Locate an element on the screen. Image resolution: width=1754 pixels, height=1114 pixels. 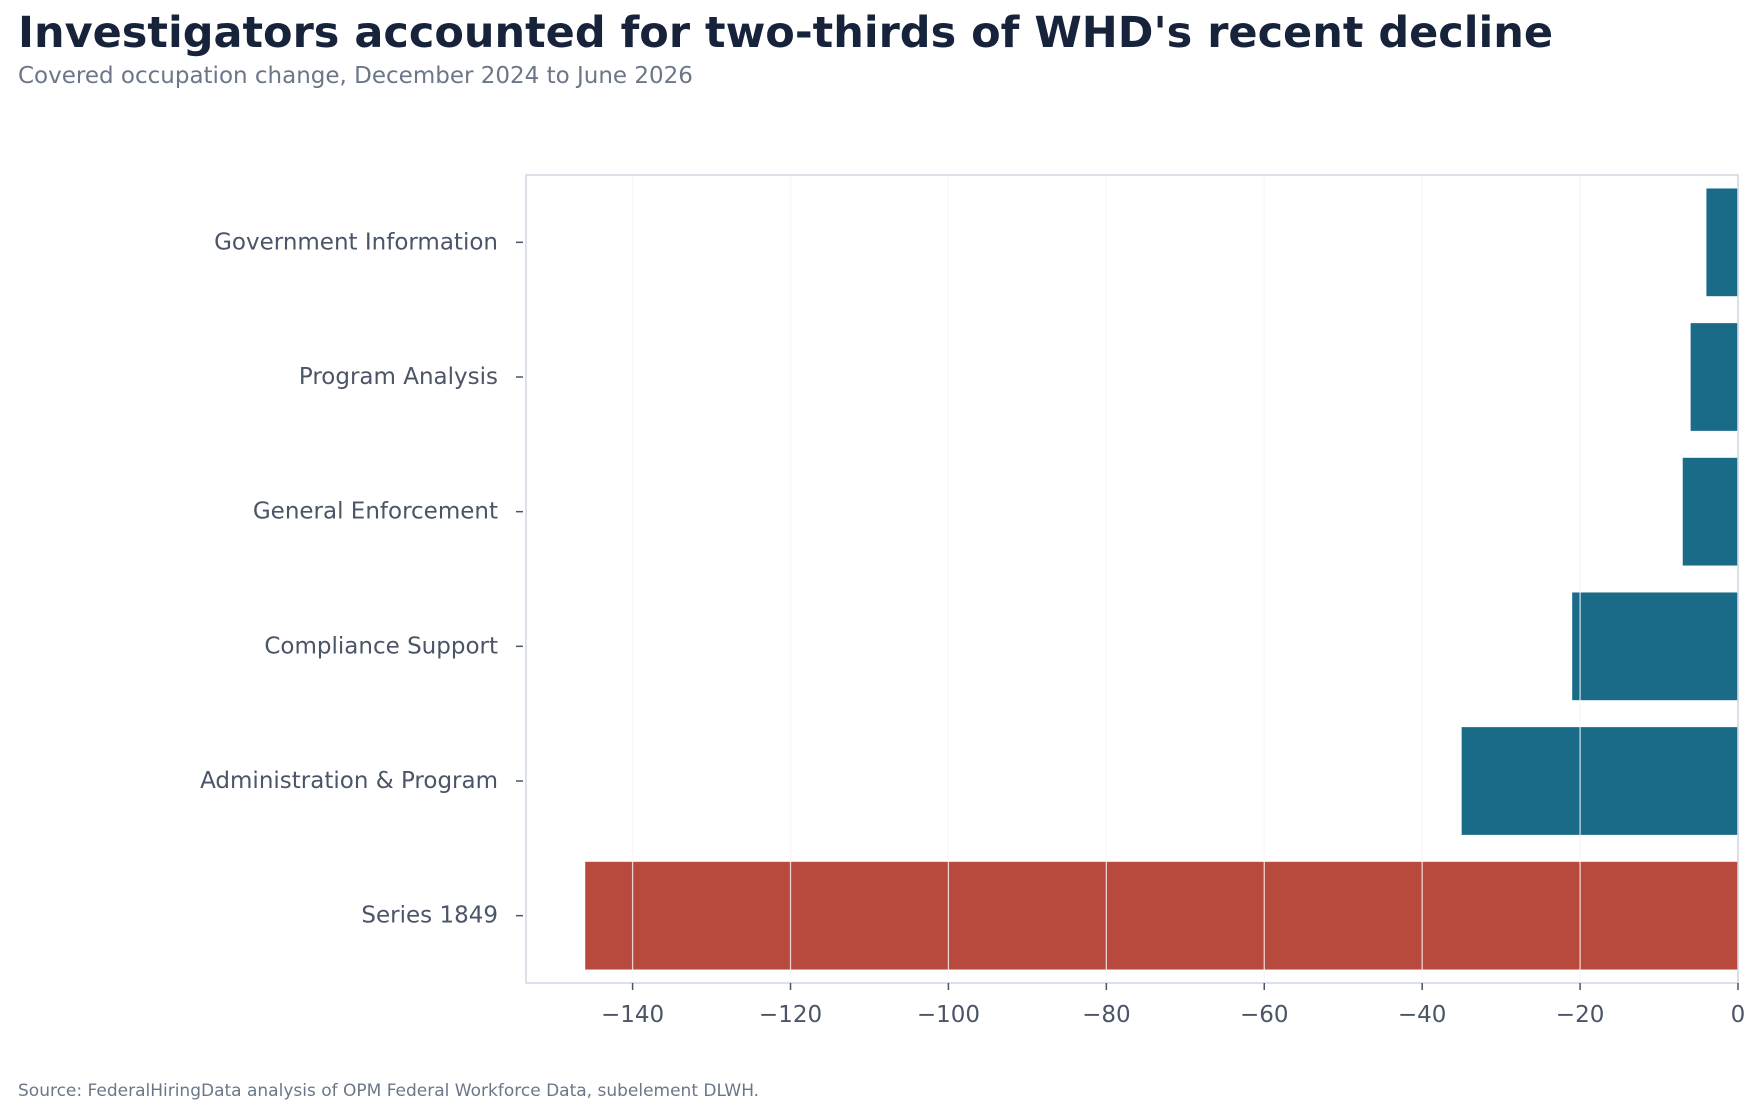
y-tick-label: Series 1849 is located at coordinates (429, 916).